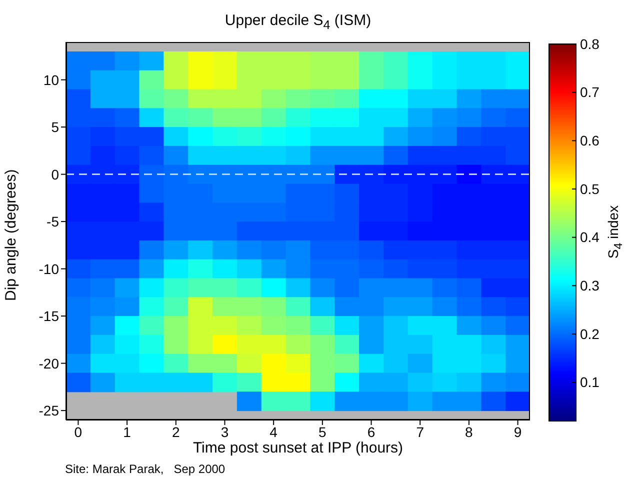 This screenshot has width=631, height=485. Describe the element at coordinates (49, 268) in the screenshot. I see `y-tick-label: -10` at that location.